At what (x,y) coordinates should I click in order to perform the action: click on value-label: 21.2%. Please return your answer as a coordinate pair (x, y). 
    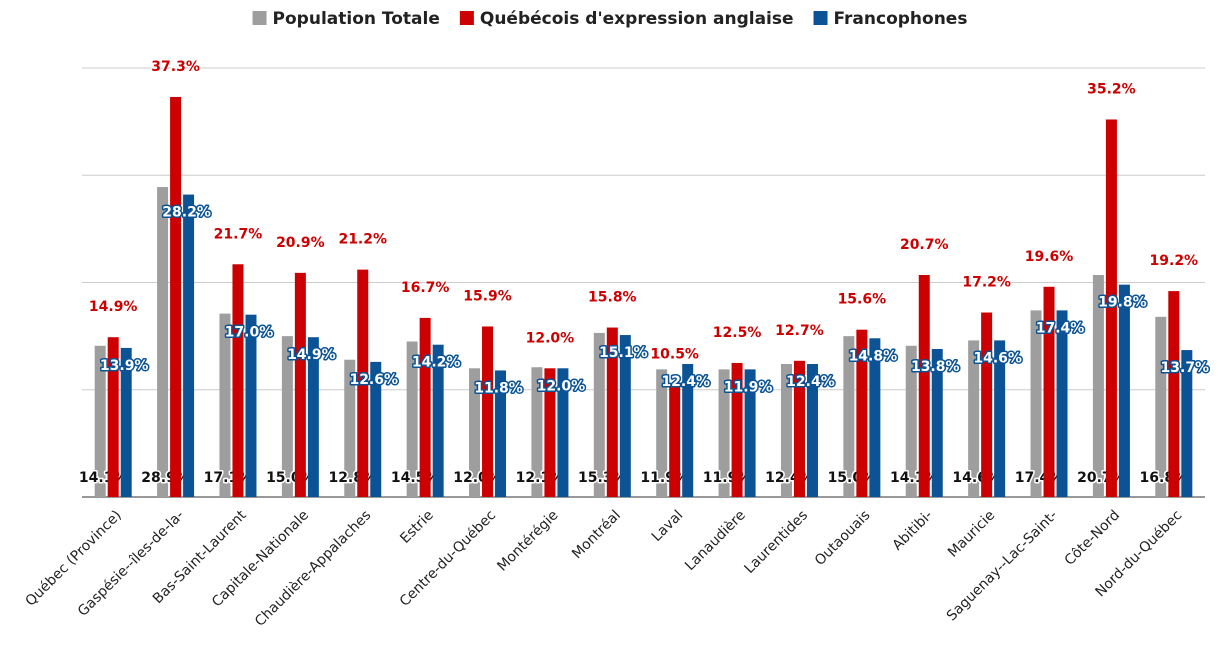
    Looking at the image, I should click on (362, 240).